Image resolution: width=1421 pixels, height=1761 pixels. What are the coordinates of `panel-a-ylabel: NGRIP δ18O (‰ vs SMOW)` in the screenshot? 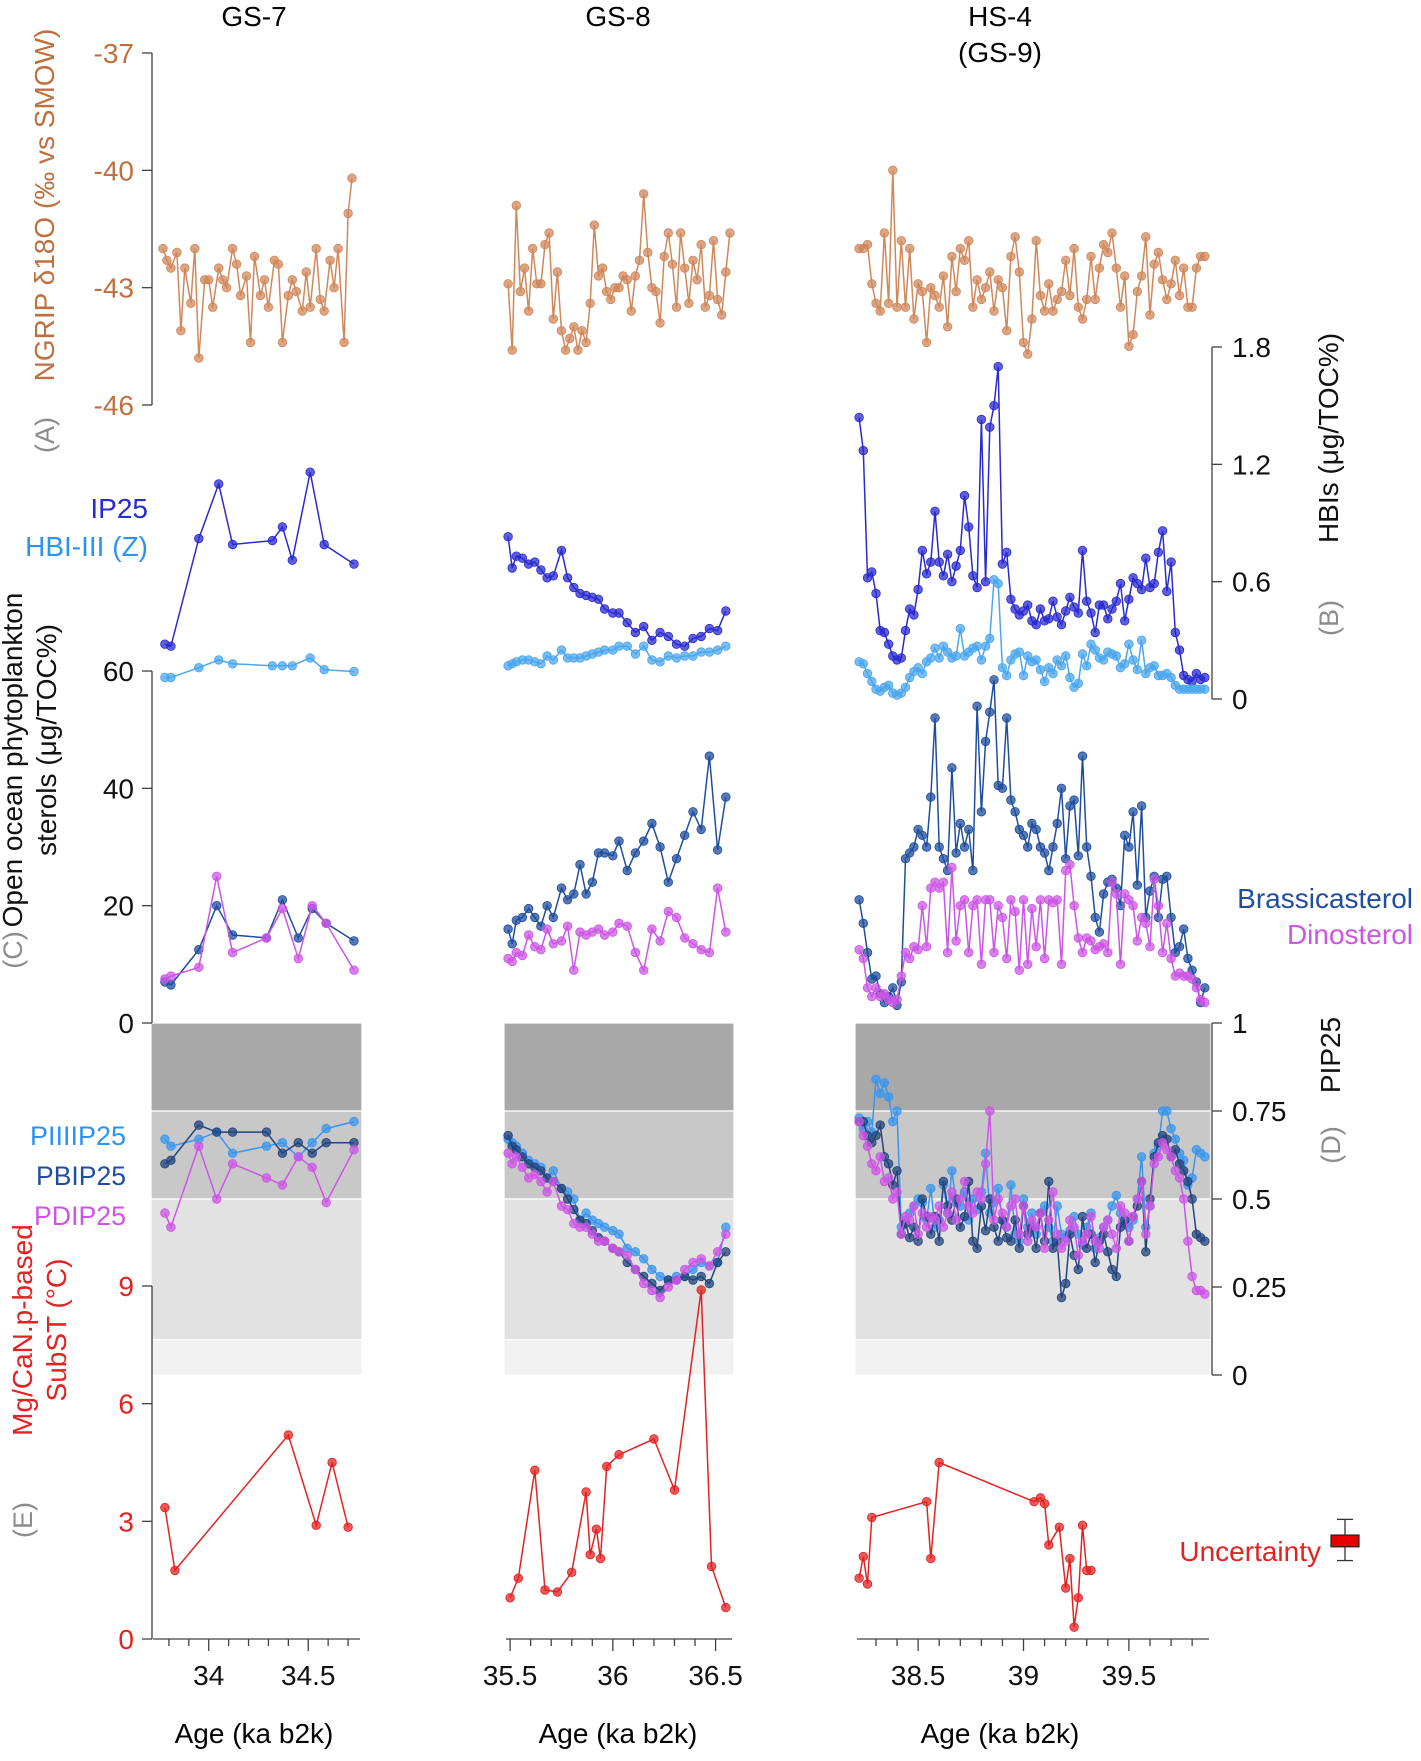 It's located at (44, 205).